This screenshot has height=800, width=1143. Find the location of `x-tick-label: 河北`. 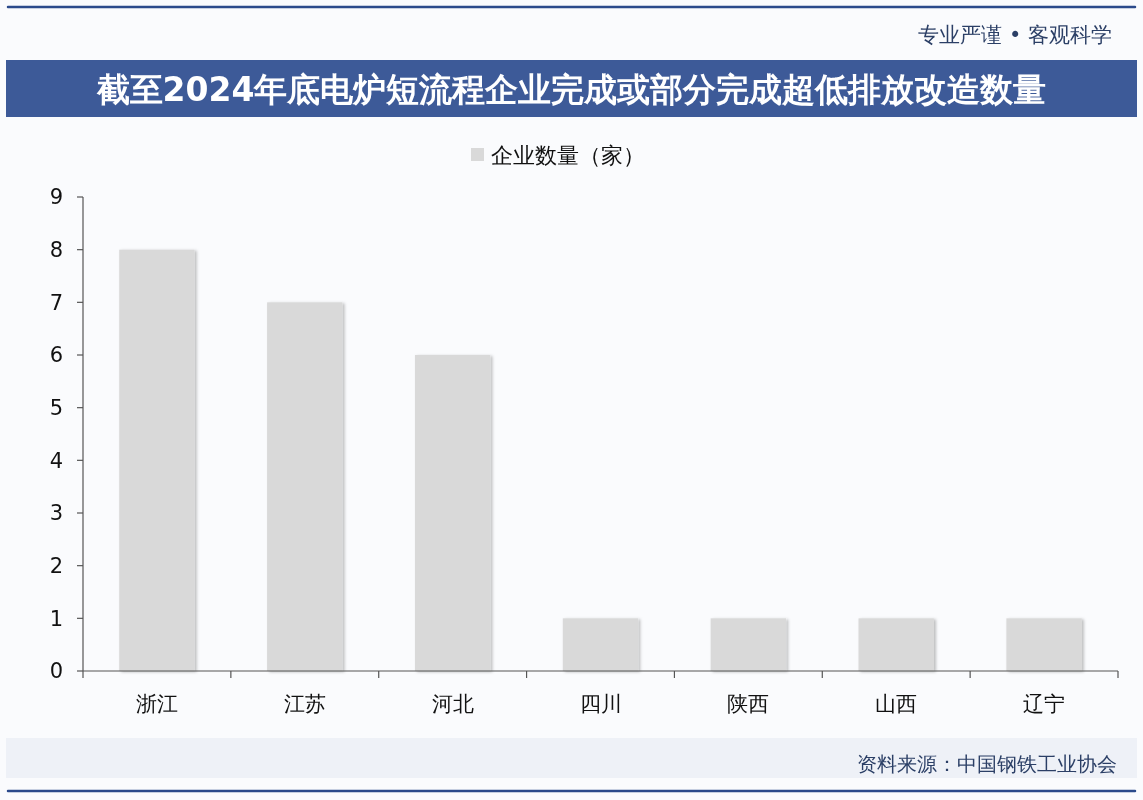

x-tick-label: 河北 is located at coordinates (452, 704).